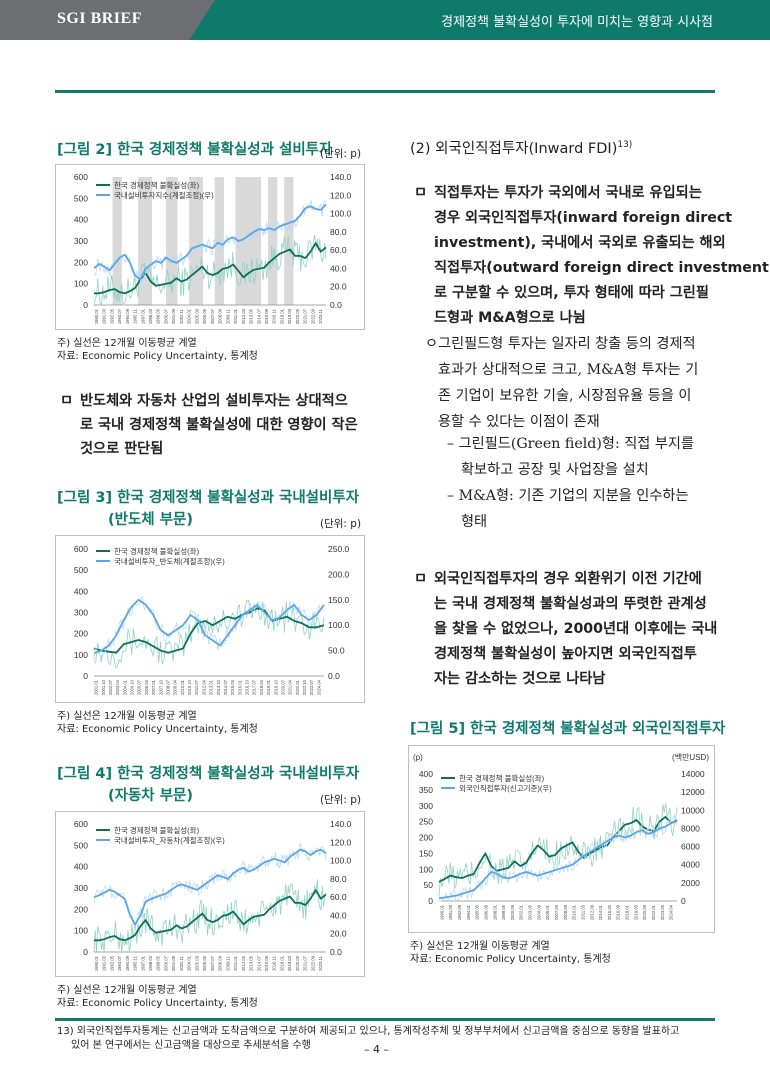 This screenshot has height=1089, width=770. I want to click on section-heading: (2) 외국인직접투자(Inward FDI)13), so click(521, 147).